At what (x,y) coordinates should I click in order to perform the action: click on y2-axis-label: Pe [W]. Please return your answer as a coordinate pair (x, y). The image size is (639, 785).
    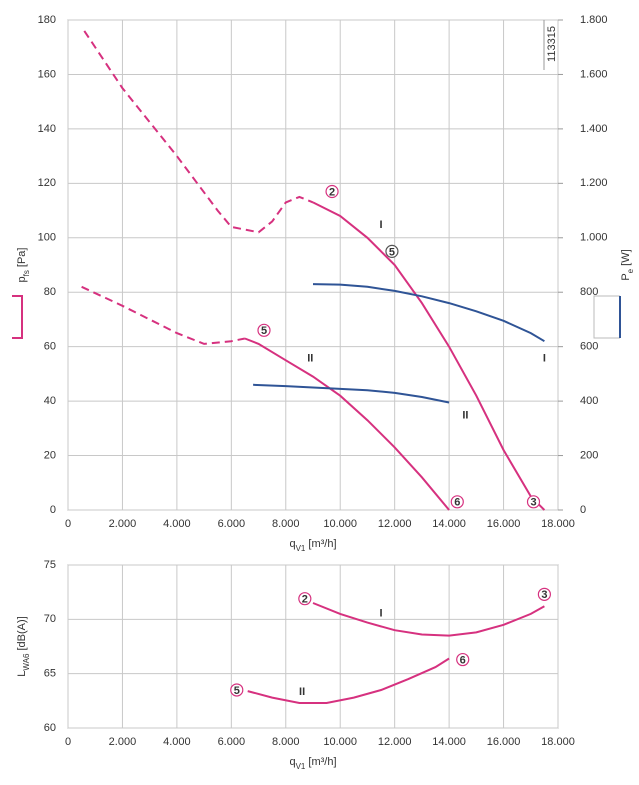
    Looking at the image, I should click on (627, 264).